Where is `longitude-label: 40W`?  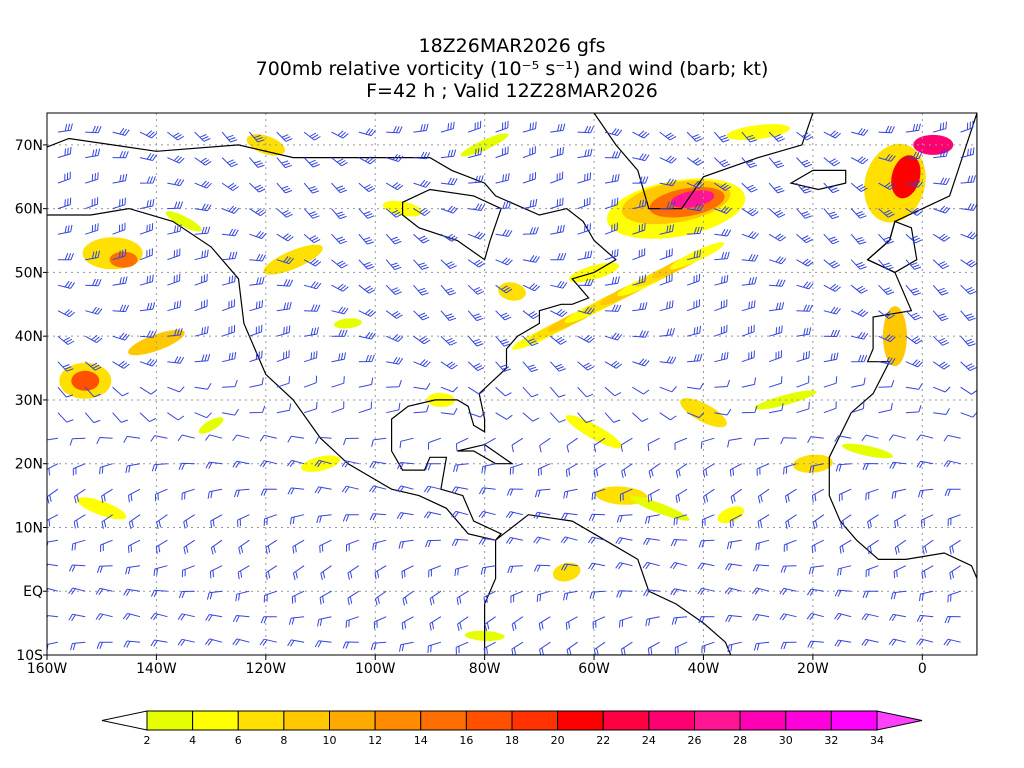
longitude-label: 40W is located at coordinates (704, 669).